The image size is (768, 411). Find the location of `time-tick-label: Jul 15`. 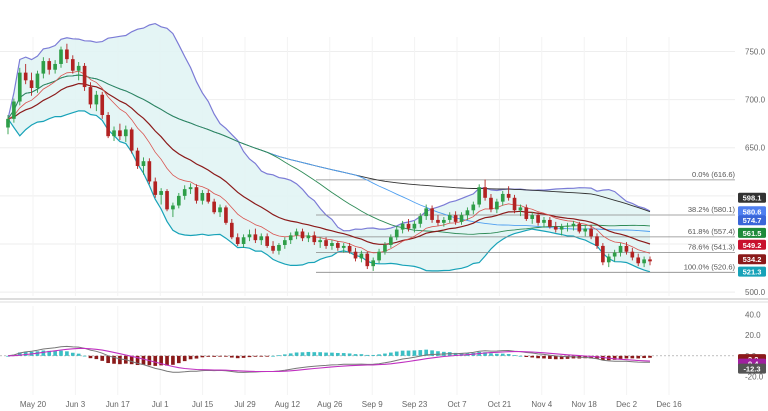

time-tick-label: Jul 15 is located at coordinates (203, 404).